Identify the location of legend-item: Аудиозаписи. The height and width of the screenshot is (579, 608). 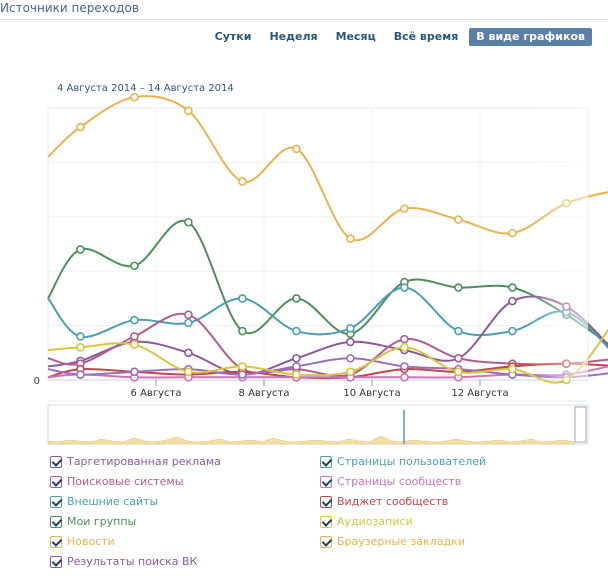
(366, 521).